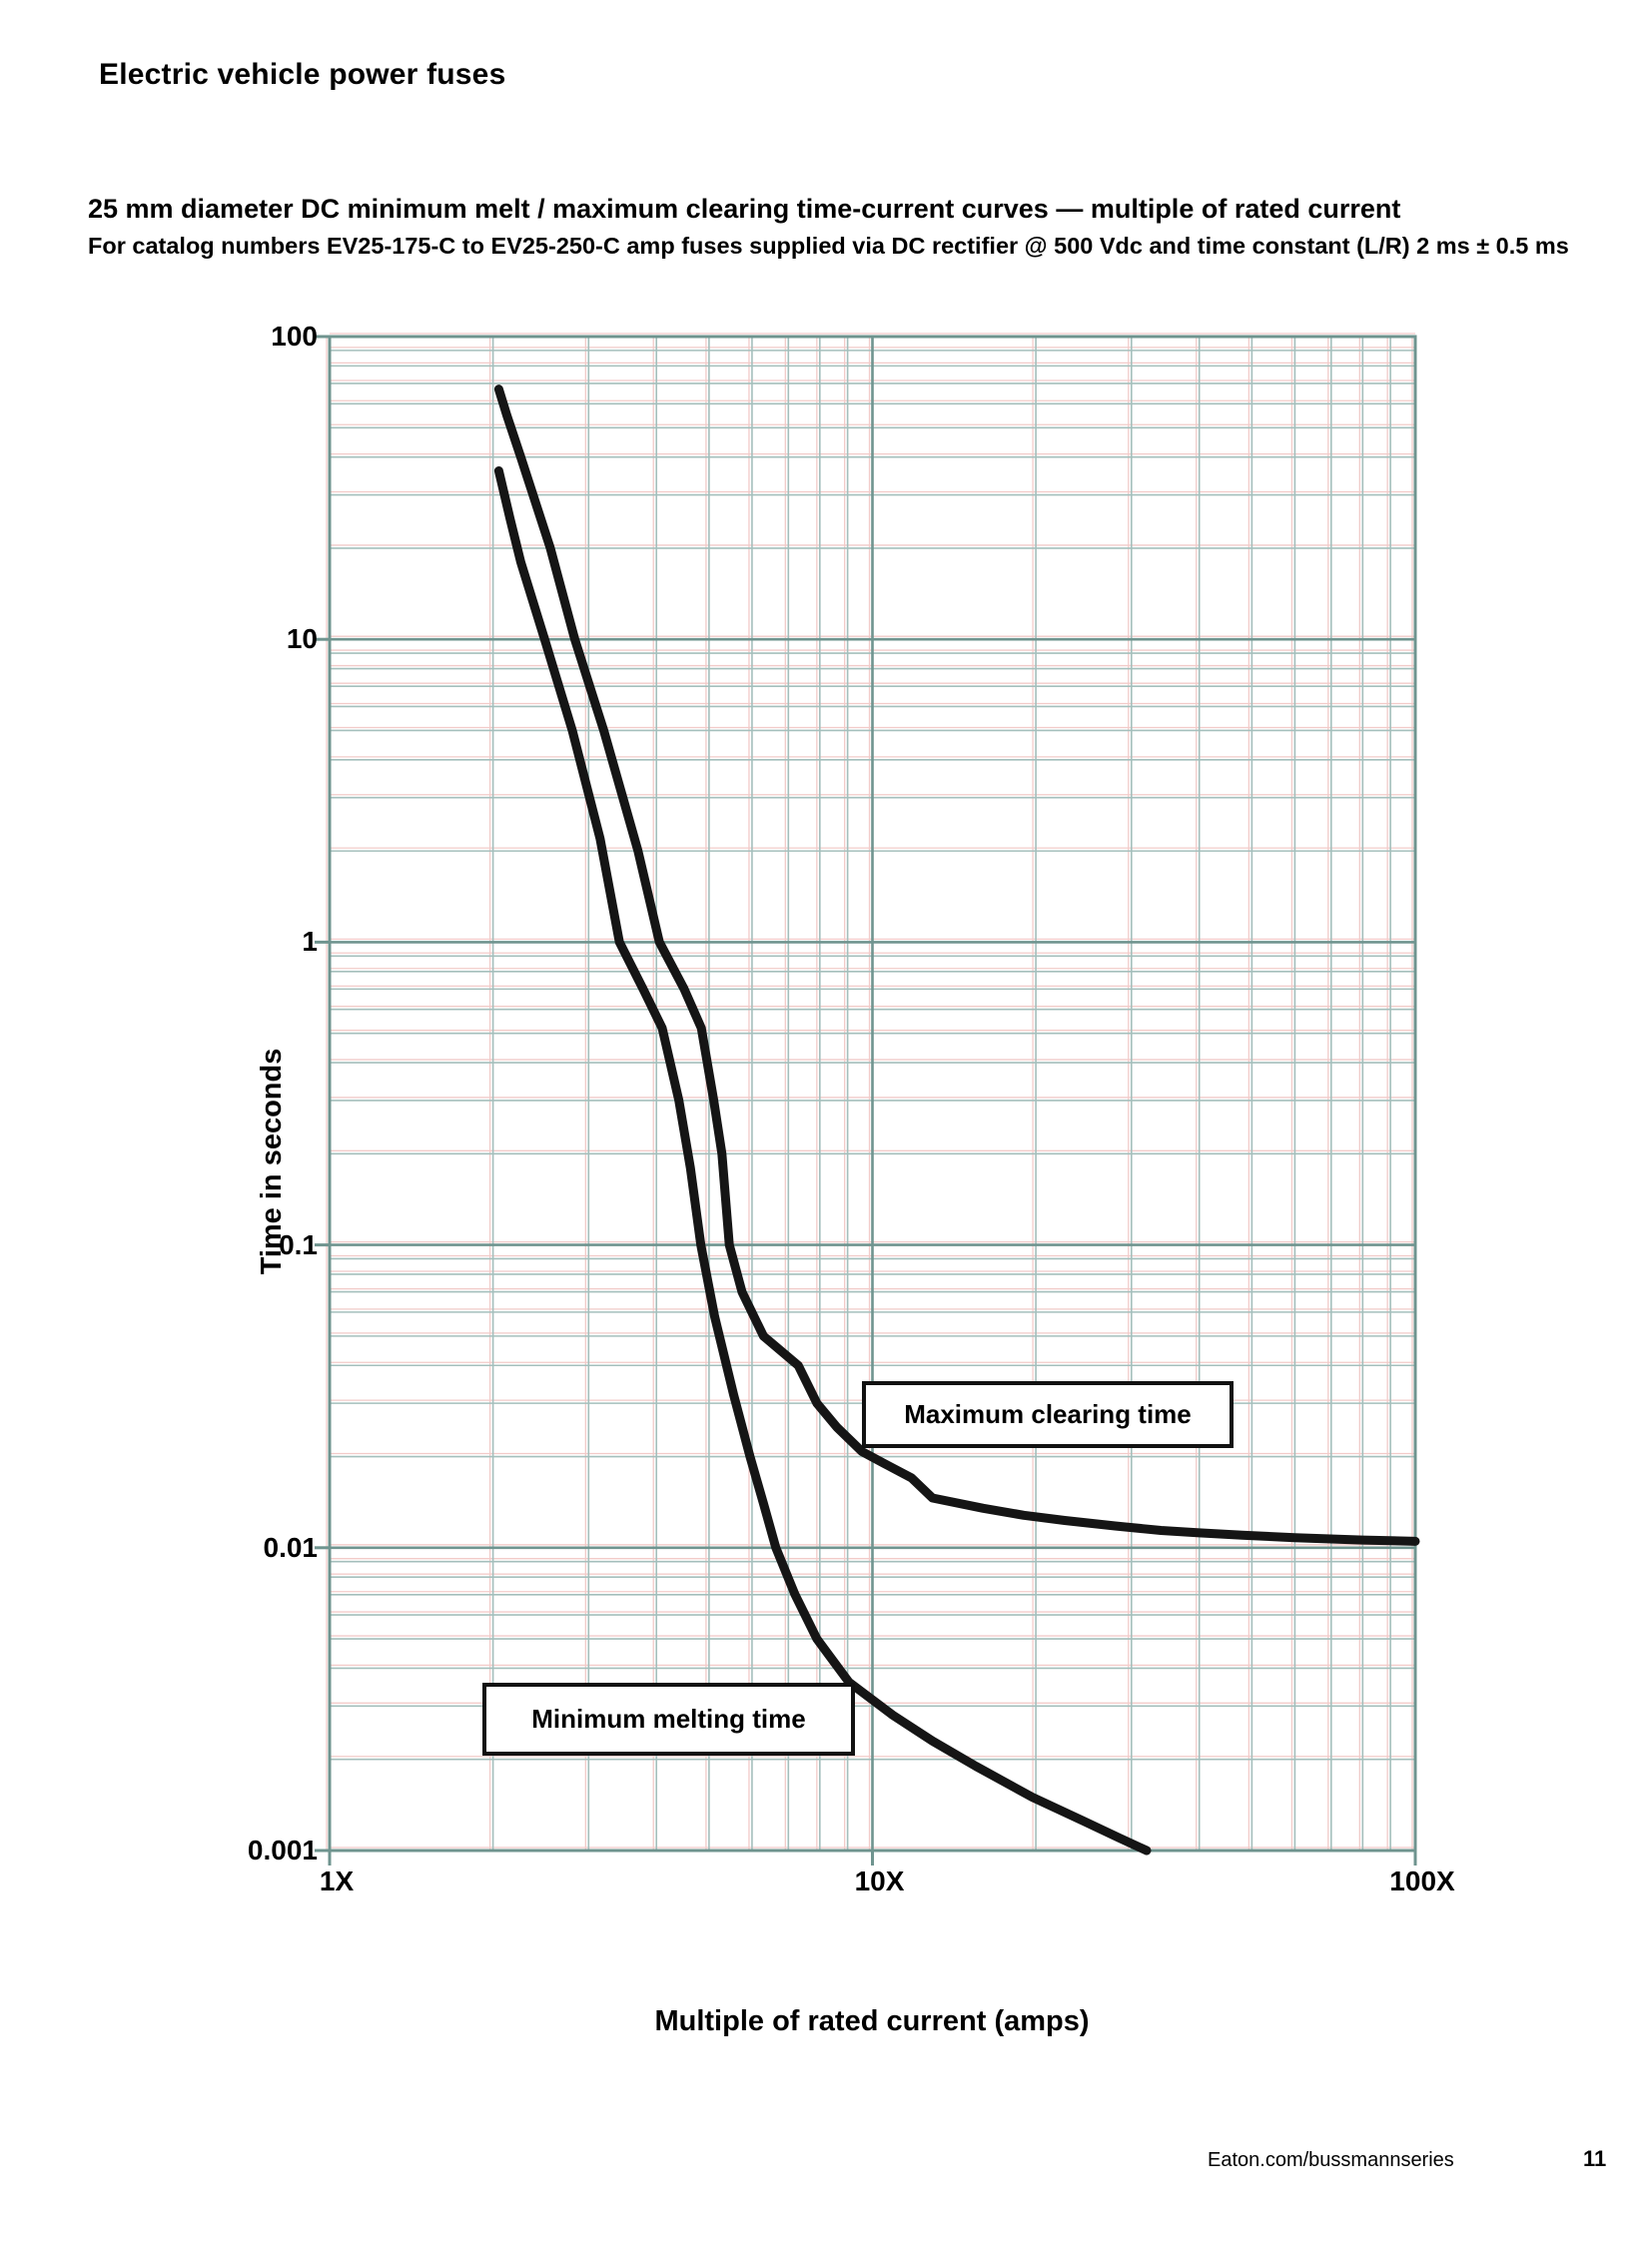  What do you see at coordinates (291, 1547) in the screenshot?
I see `y-tick-label: 0.01` at bounding box center [291, 1547].